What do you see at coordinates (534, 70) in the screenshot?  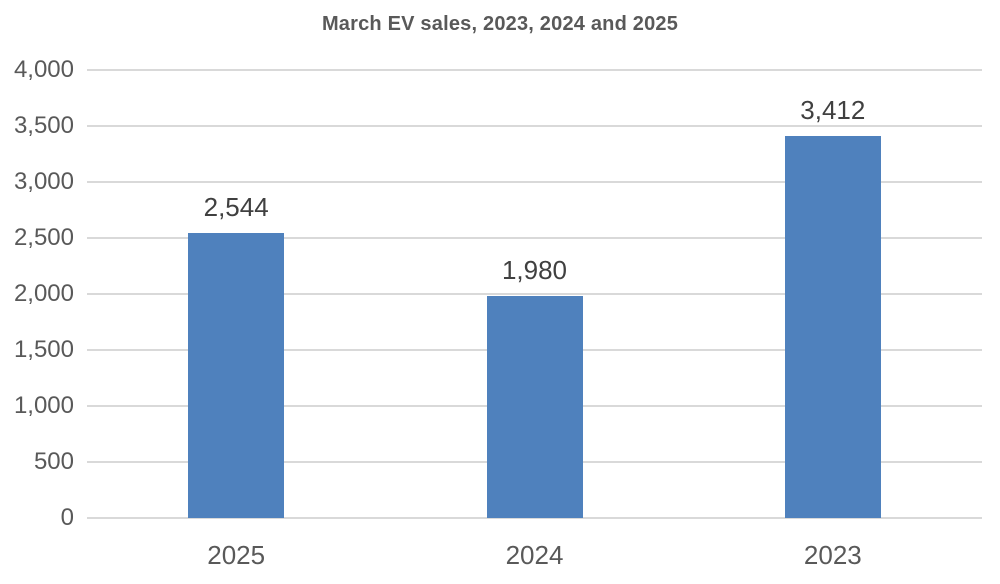 I see `gridline-y-4,000` at bounding box center [534, 70].